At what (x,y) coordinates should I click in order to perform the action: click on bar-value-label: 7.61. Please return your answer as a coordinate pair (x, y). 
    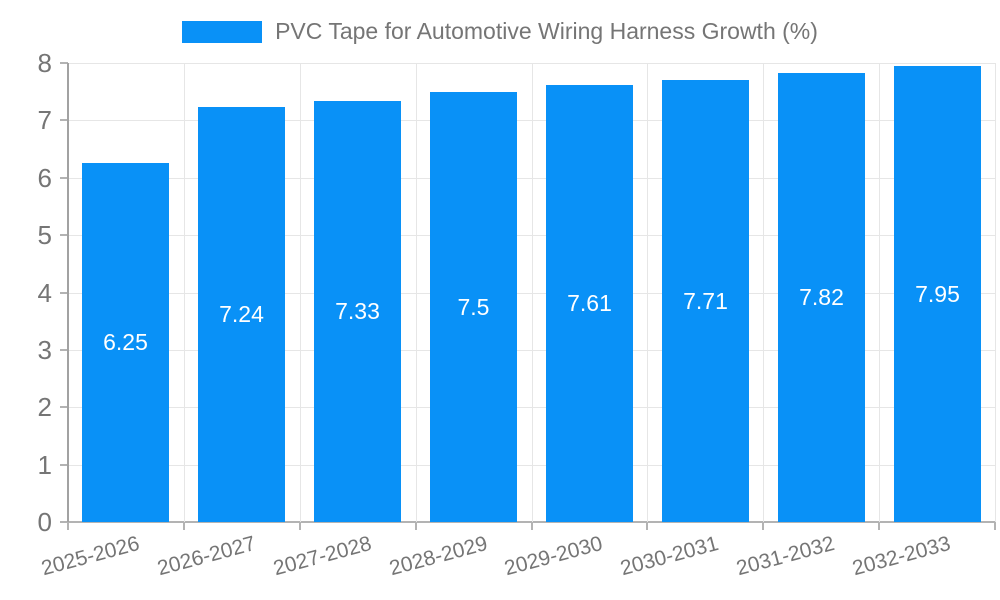
    Looking at the image, I should click on (589, 303).